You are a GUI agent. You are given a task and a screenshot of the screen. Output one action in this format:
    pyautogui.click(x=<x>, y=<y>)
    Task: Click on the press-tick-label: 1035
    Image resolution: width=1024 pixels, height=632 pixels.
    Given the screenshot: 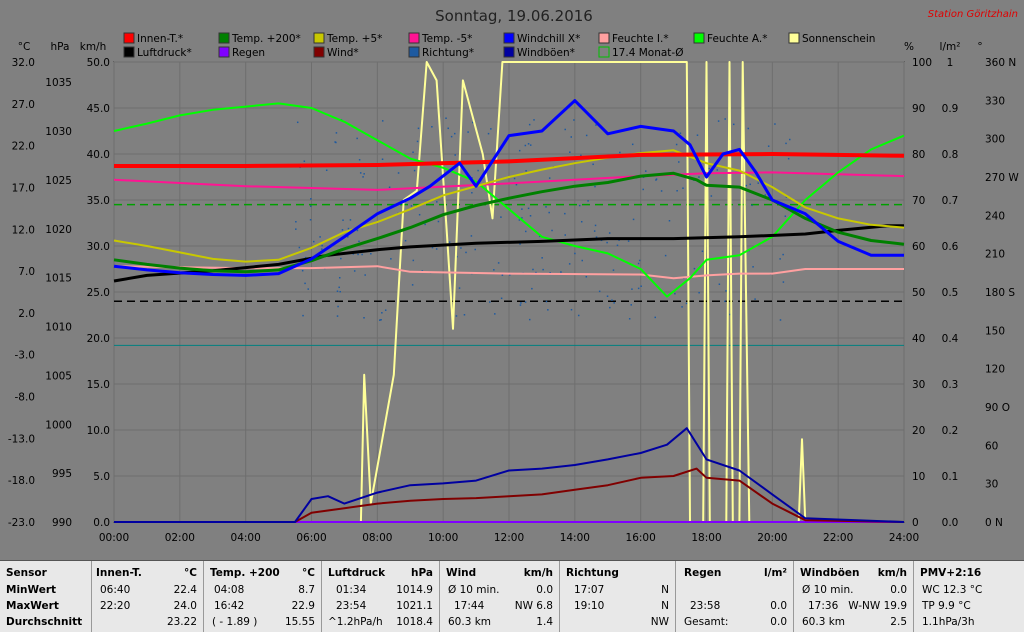 What is the action you would take?
    pyautogui.click(x=58, y=83)
    